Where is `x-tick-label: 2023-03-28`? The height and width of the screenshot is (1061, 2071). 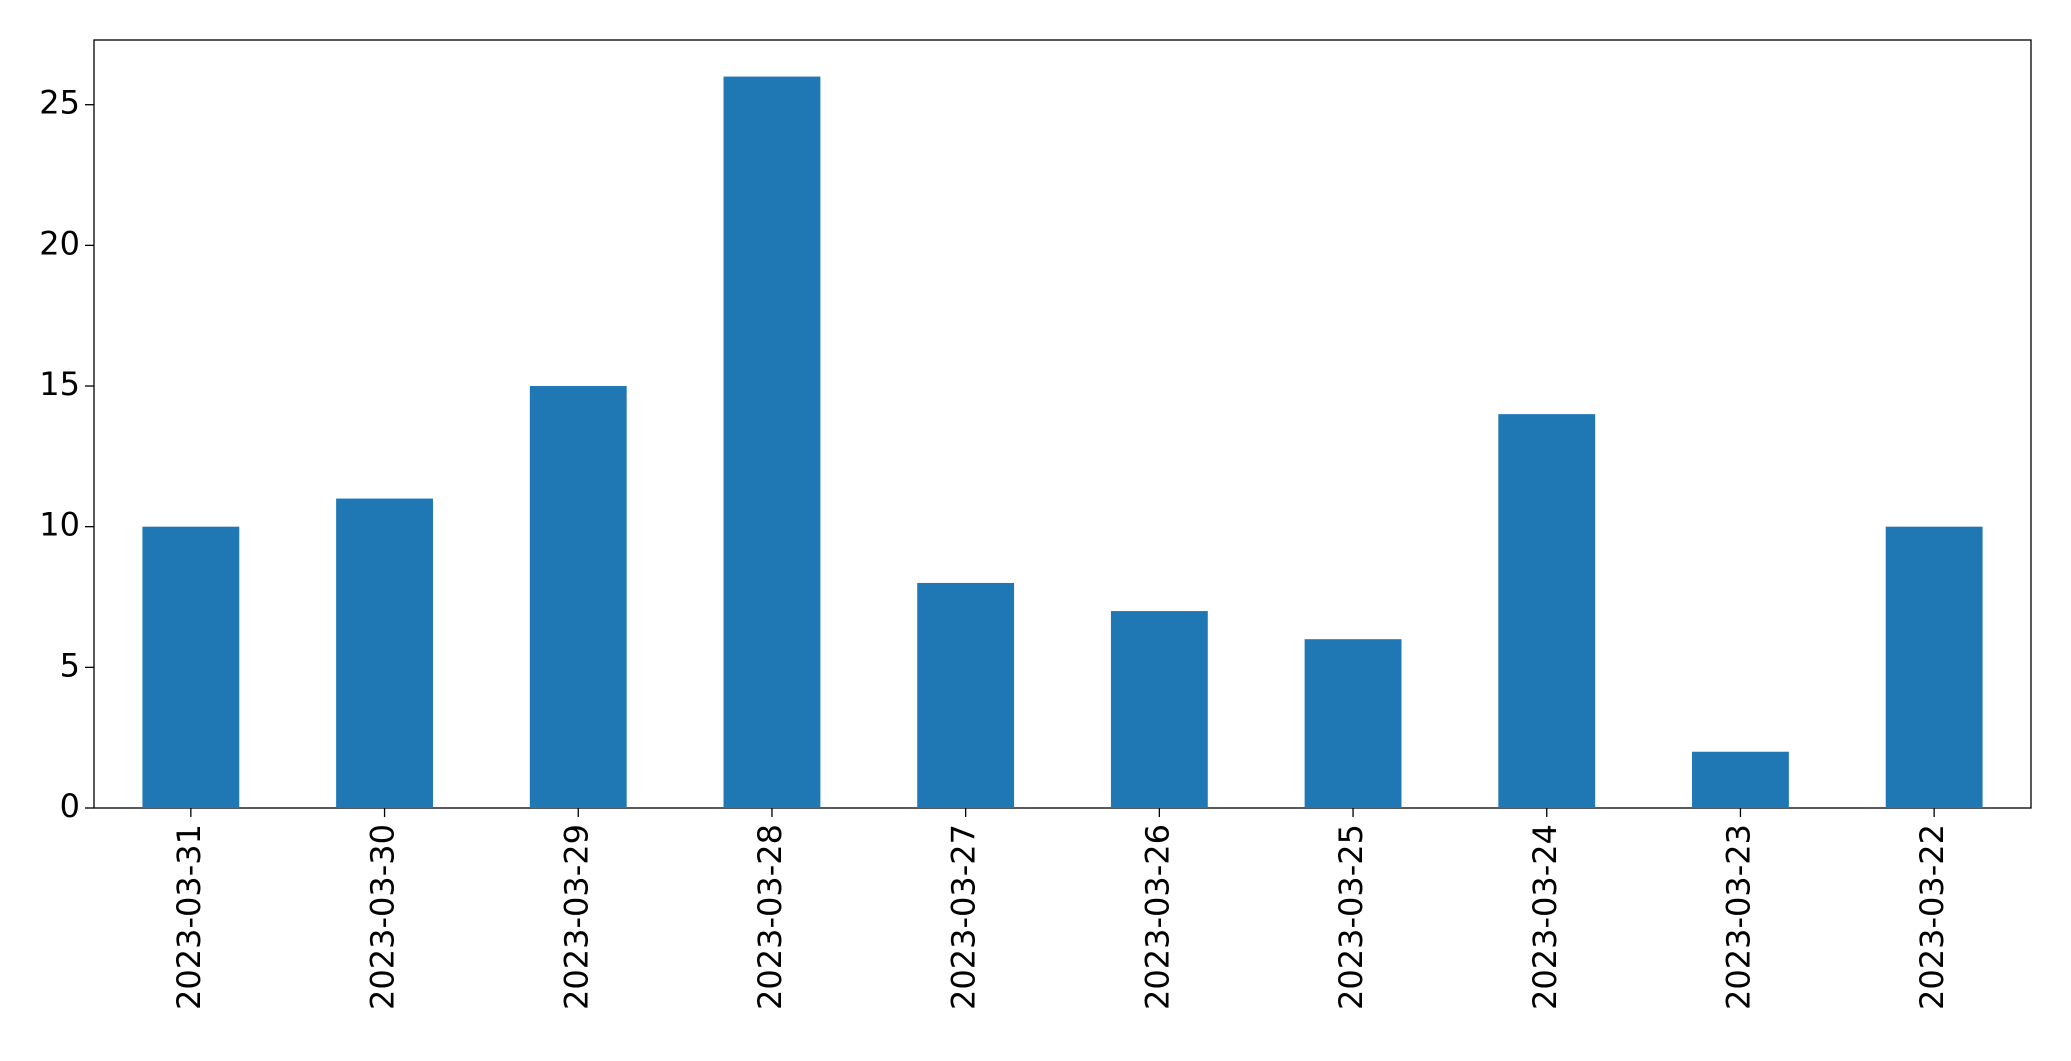
x-tick-label: 2023-03-28 is located at coordinates (770, 917).